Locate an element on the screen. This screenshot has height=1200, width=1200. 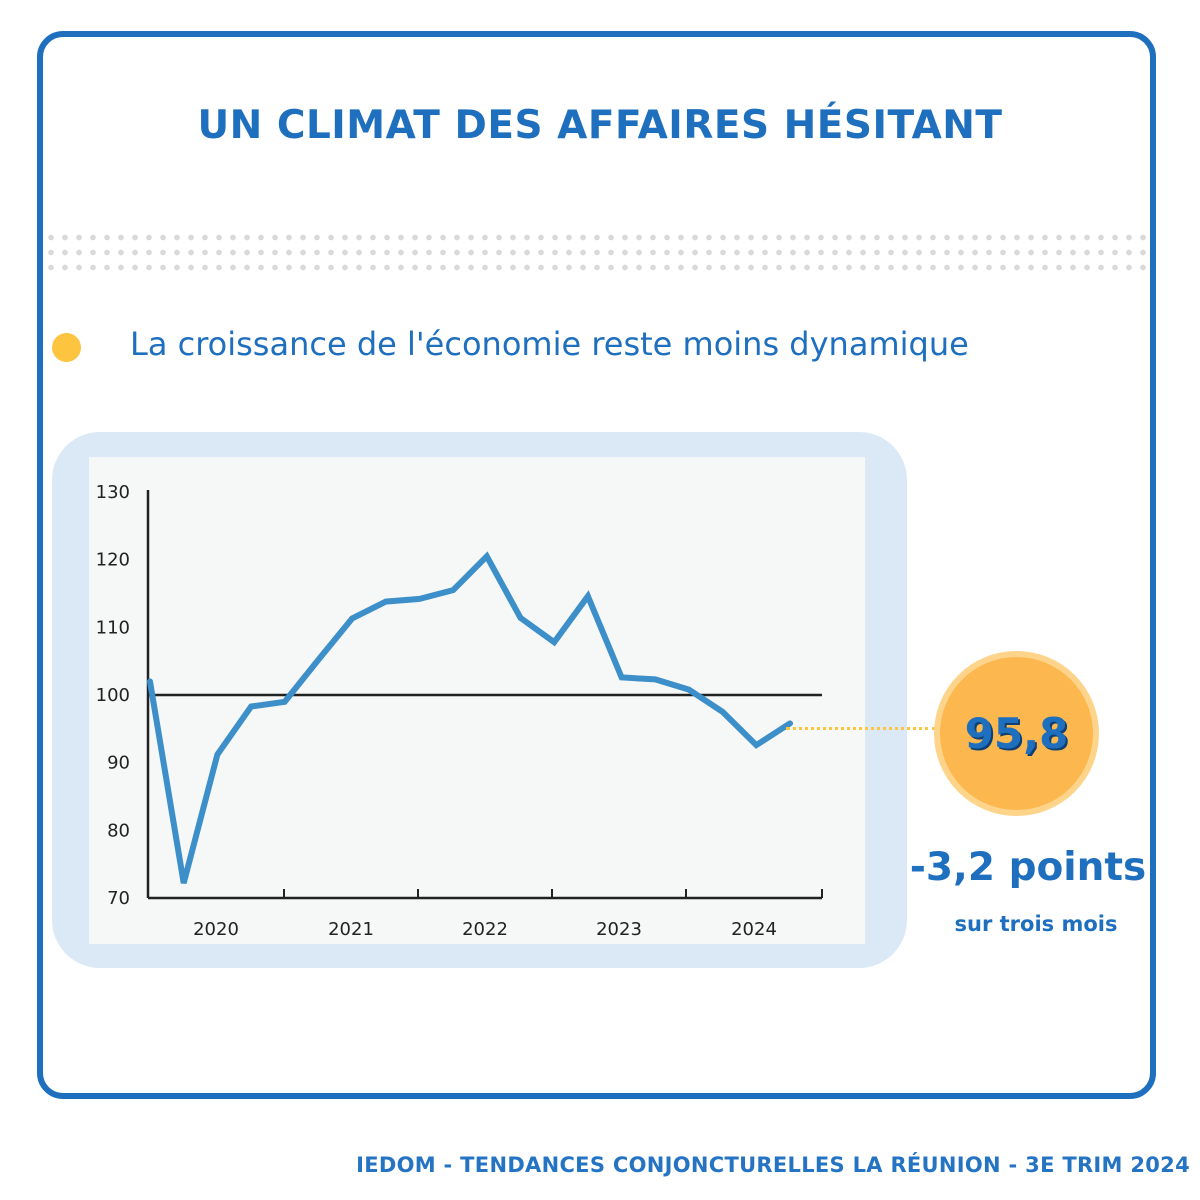
y-tick-label: 80 is located at coordinates (118, 830).